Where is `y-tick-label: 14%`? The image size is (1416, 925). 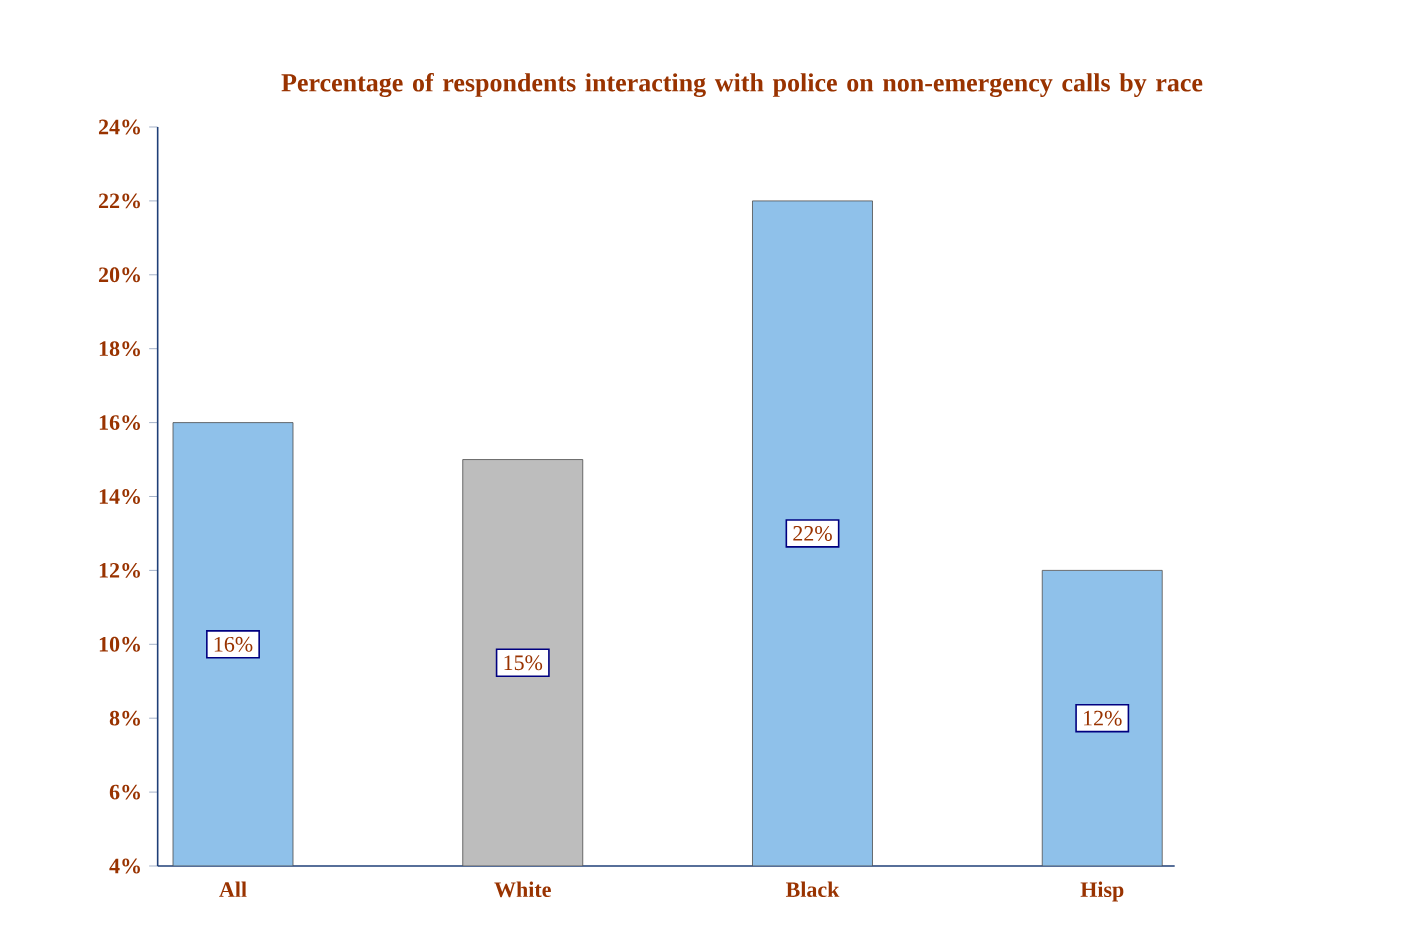 y-tick-label: 14% is located at coordinates (119, 496).